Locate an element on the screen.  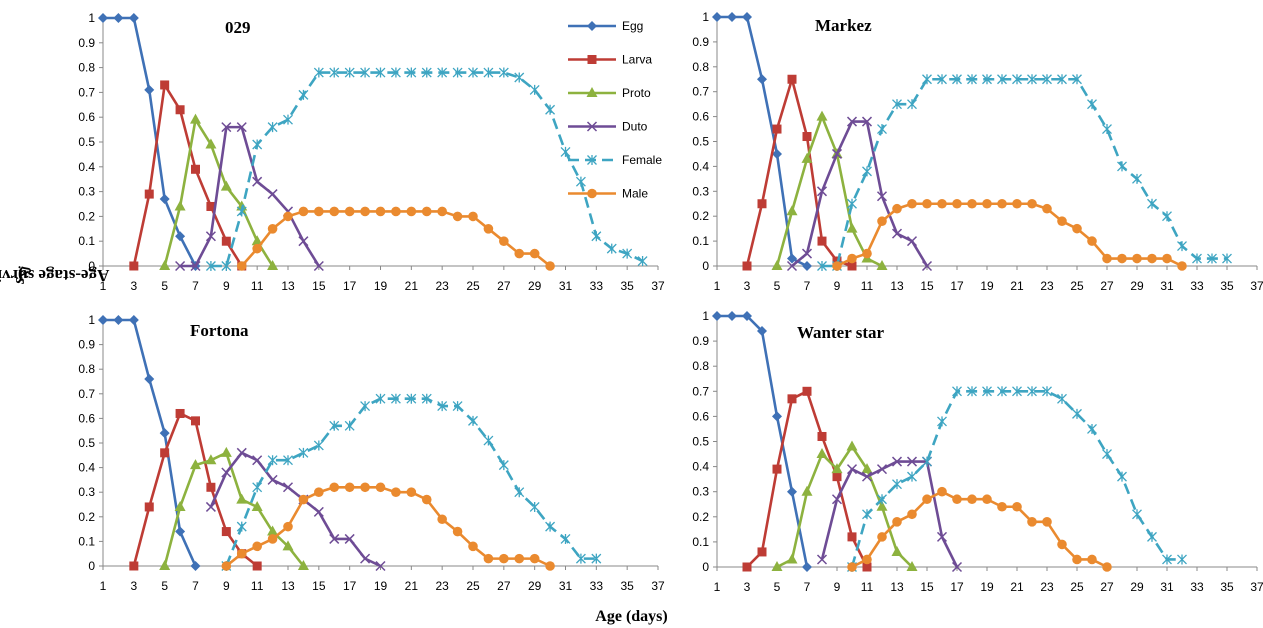
y-tick-label: 0.3 is located at coordinates (86, 192).